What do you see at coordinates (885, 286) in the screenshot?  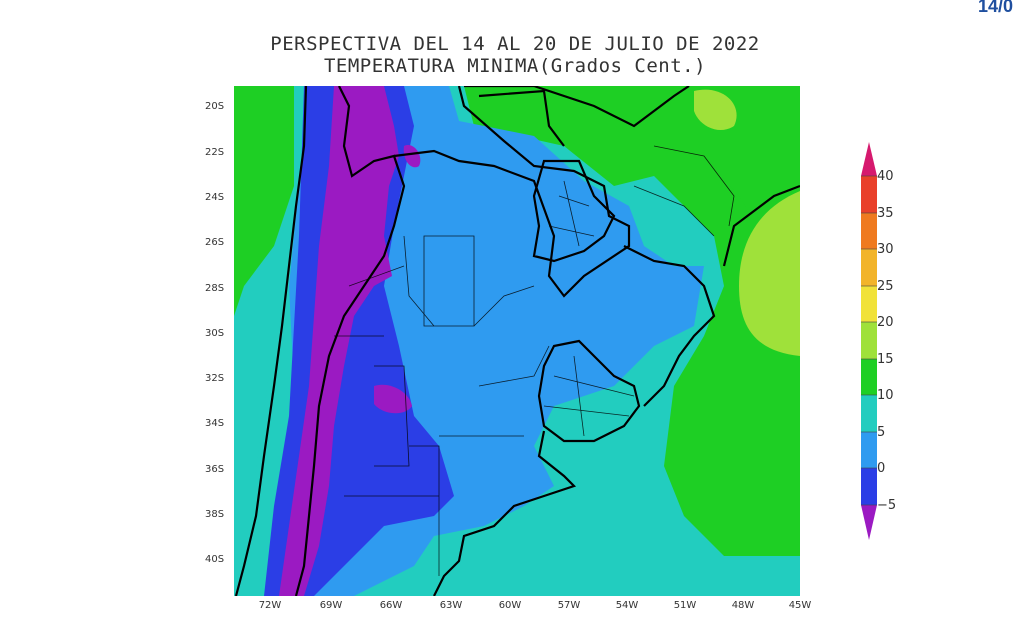 I see `colorbar-label-25: 25` at bounding box center [885, 286].